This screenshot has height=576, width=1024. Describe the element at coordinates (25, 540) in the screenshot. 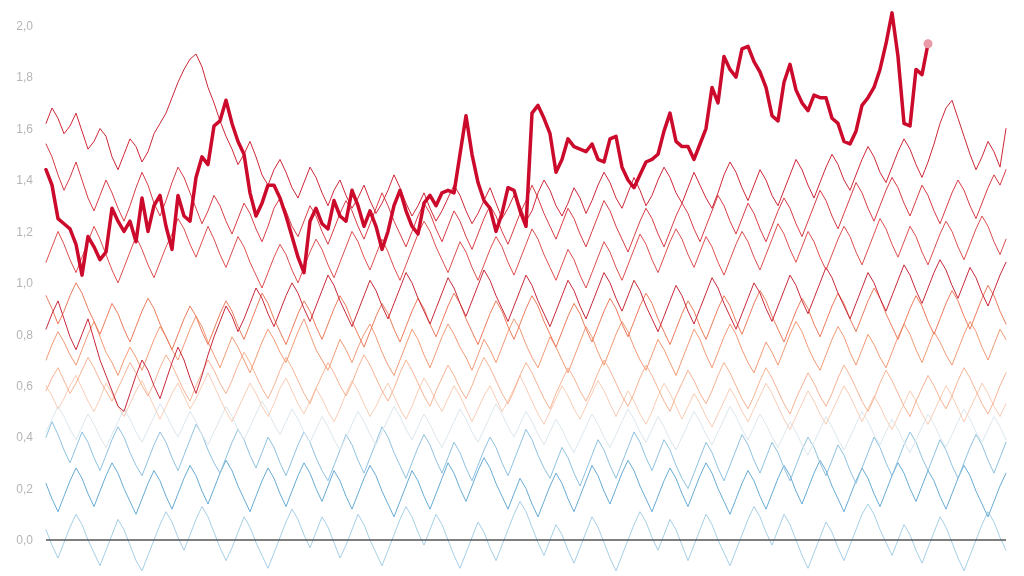

I see `y-tick-label: 0,0` at that location.